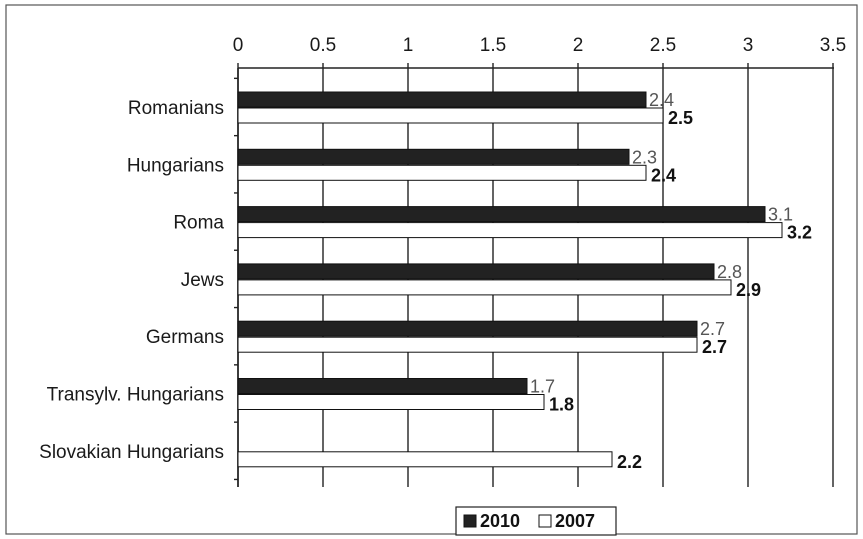 This screenshot has width=863, height=539. What do you see at coordinates (780, 215) in the screenshot?
I see `data-label-2010: 3.1` at bounding box center [780, 215].